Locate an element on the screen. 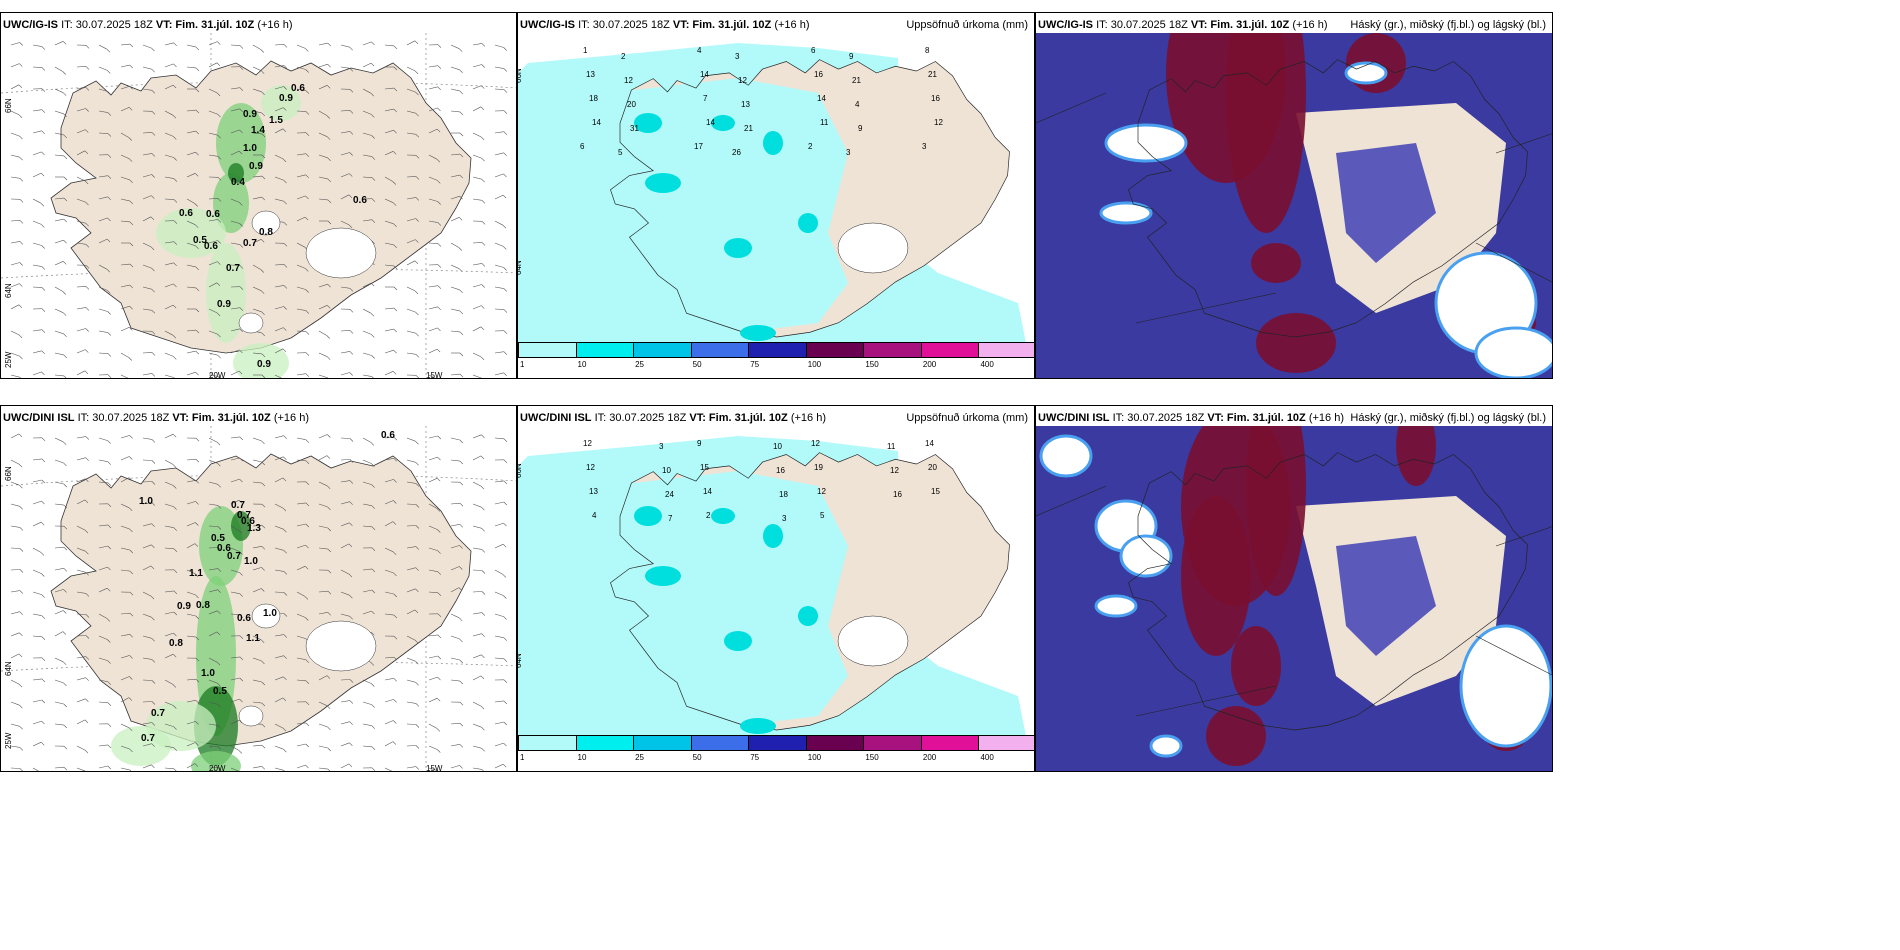 The height and width of the screenshot is (950, 1900). colorbar-tick: 75 is located at coordinates (755, 757).